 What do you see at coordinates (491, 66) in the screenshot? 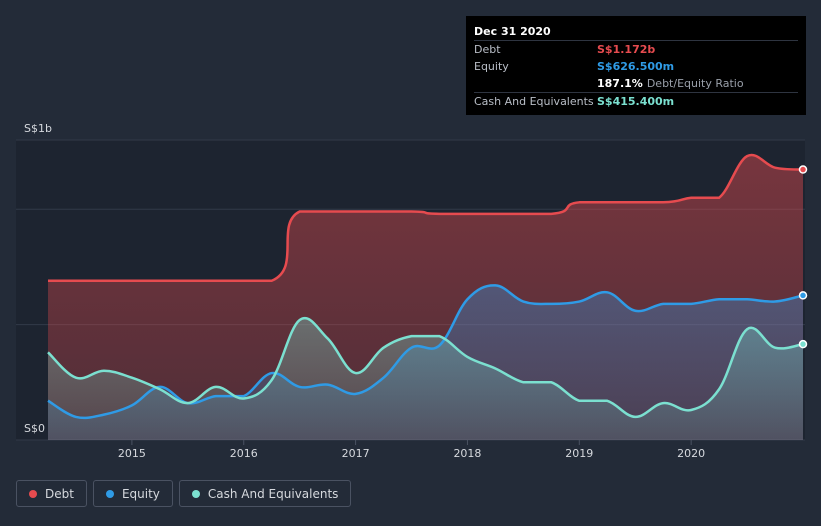
I see `tooltip-equity-label: Equity` at bounding box center [491, 66].